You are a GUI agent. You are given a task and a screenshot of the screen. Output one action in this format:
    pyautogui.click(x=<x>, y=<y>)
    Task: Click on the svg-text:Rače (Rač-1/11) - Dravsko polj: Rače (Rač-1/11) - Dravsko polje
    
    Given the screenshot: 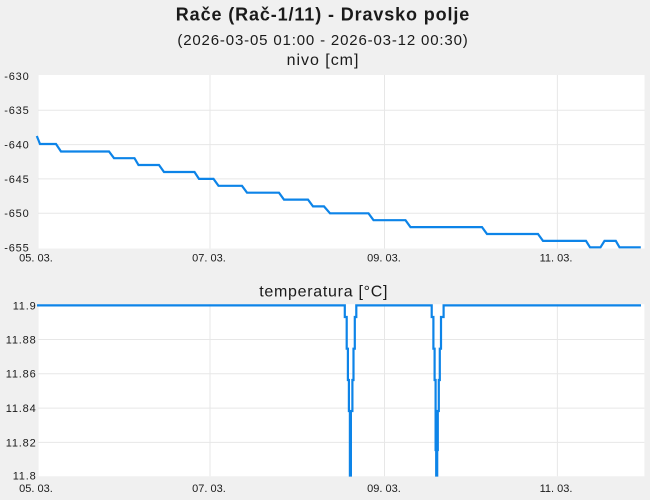 What is the action you would take?
    pyautogui.click(x=323, y=15)
    